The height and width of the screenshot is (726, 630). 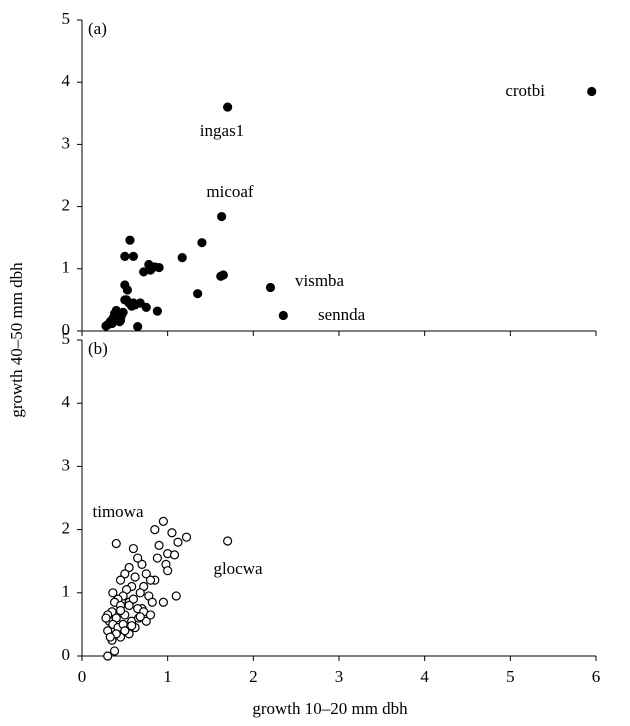 What do you see at coordinates (118, 511) in the screenshot?
I see `annotation: timowa` at bounding box center [118, 511].